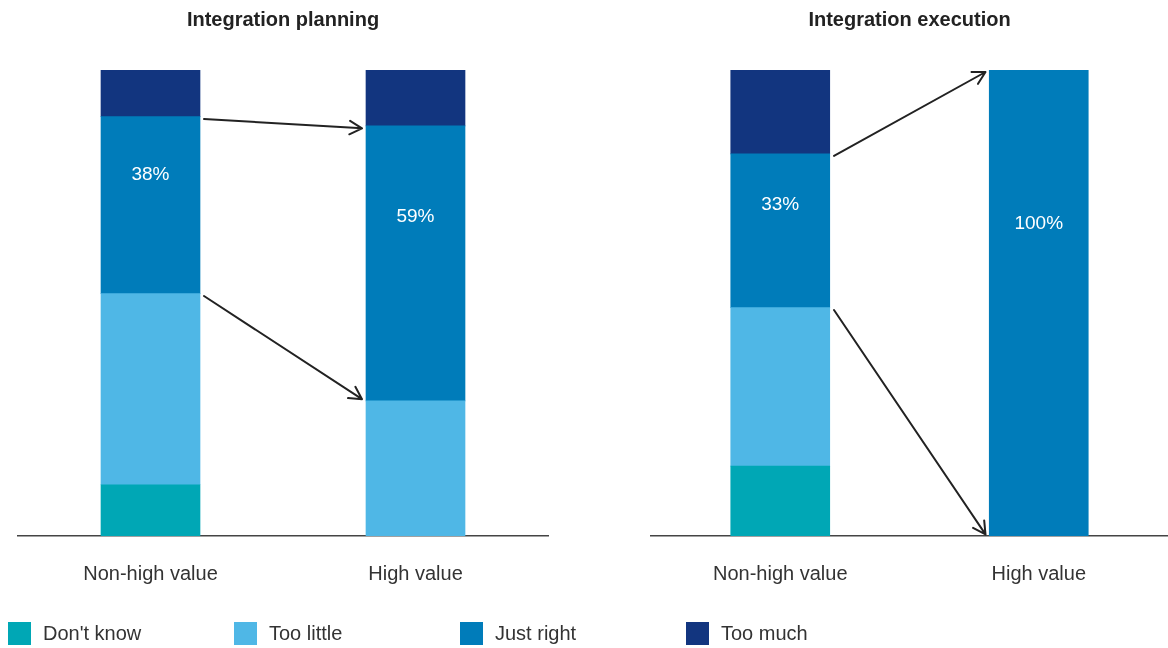  Describe the element at coordinates (283, 18) in the screenshot. I see `chart-title: Integration planning` at that location.